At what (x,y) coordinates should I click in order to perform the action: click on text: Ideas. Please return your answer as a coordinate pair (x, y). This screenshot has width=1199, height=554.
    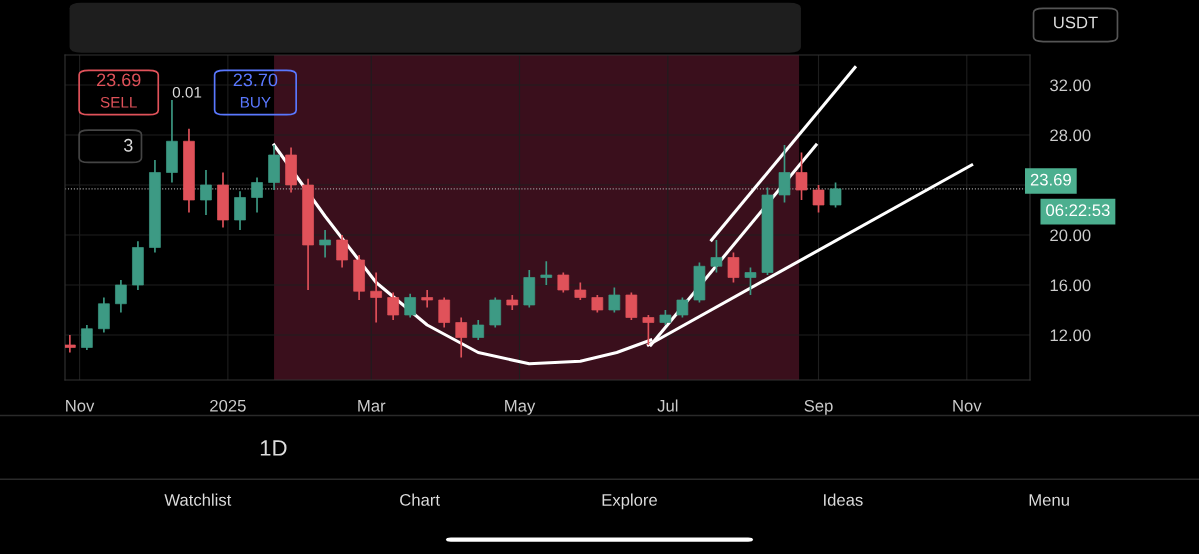
    Looking at the image, I should click on (843, 499).